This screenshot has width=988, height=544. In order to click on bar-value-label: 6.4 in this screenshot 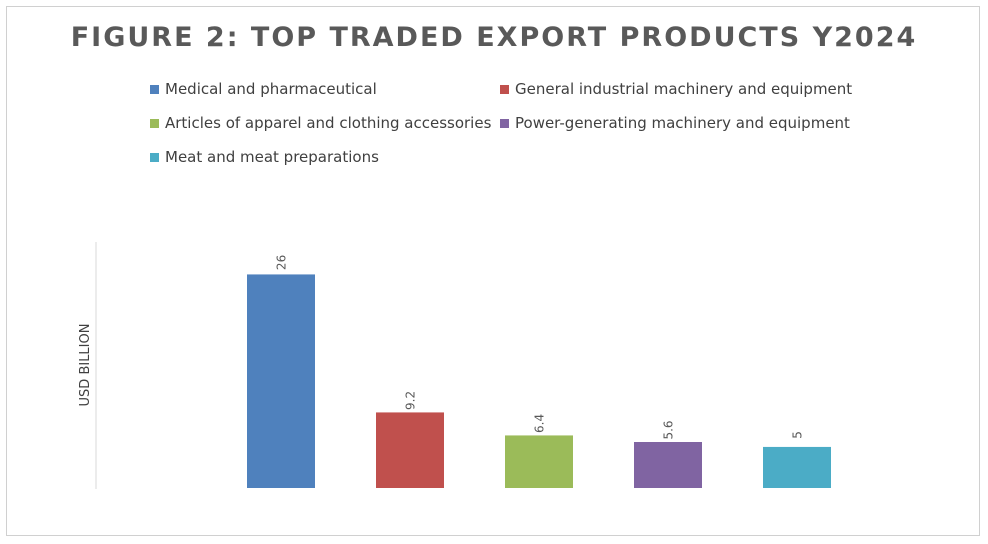, I will do `click(540, 423)`.